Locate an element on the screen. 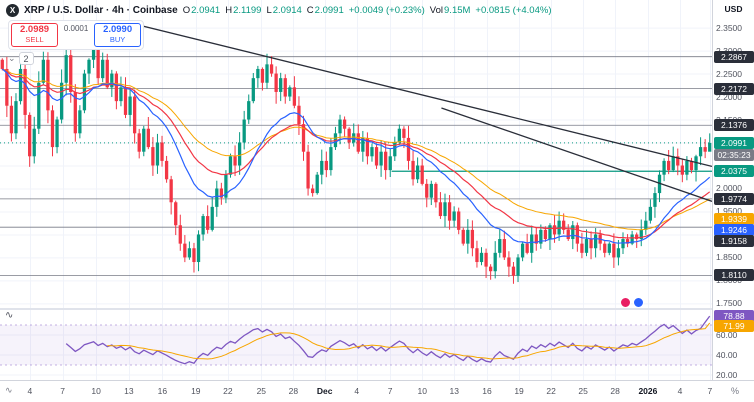 This screenshot has height=402, width=754. ohlc-low: L 2.0914 is located at coordinates (283, 10).